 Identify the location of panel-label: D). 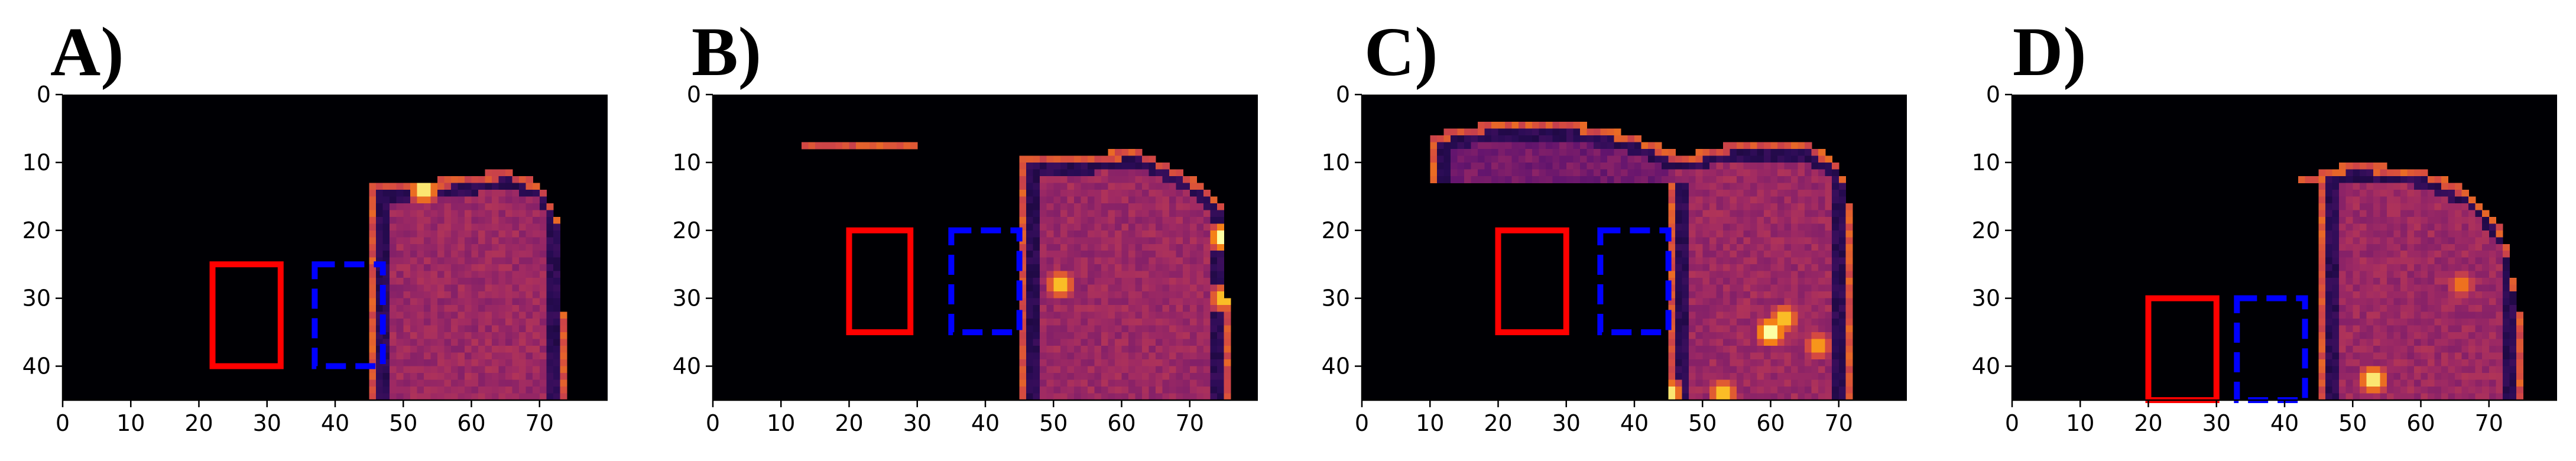
(2050, 51).